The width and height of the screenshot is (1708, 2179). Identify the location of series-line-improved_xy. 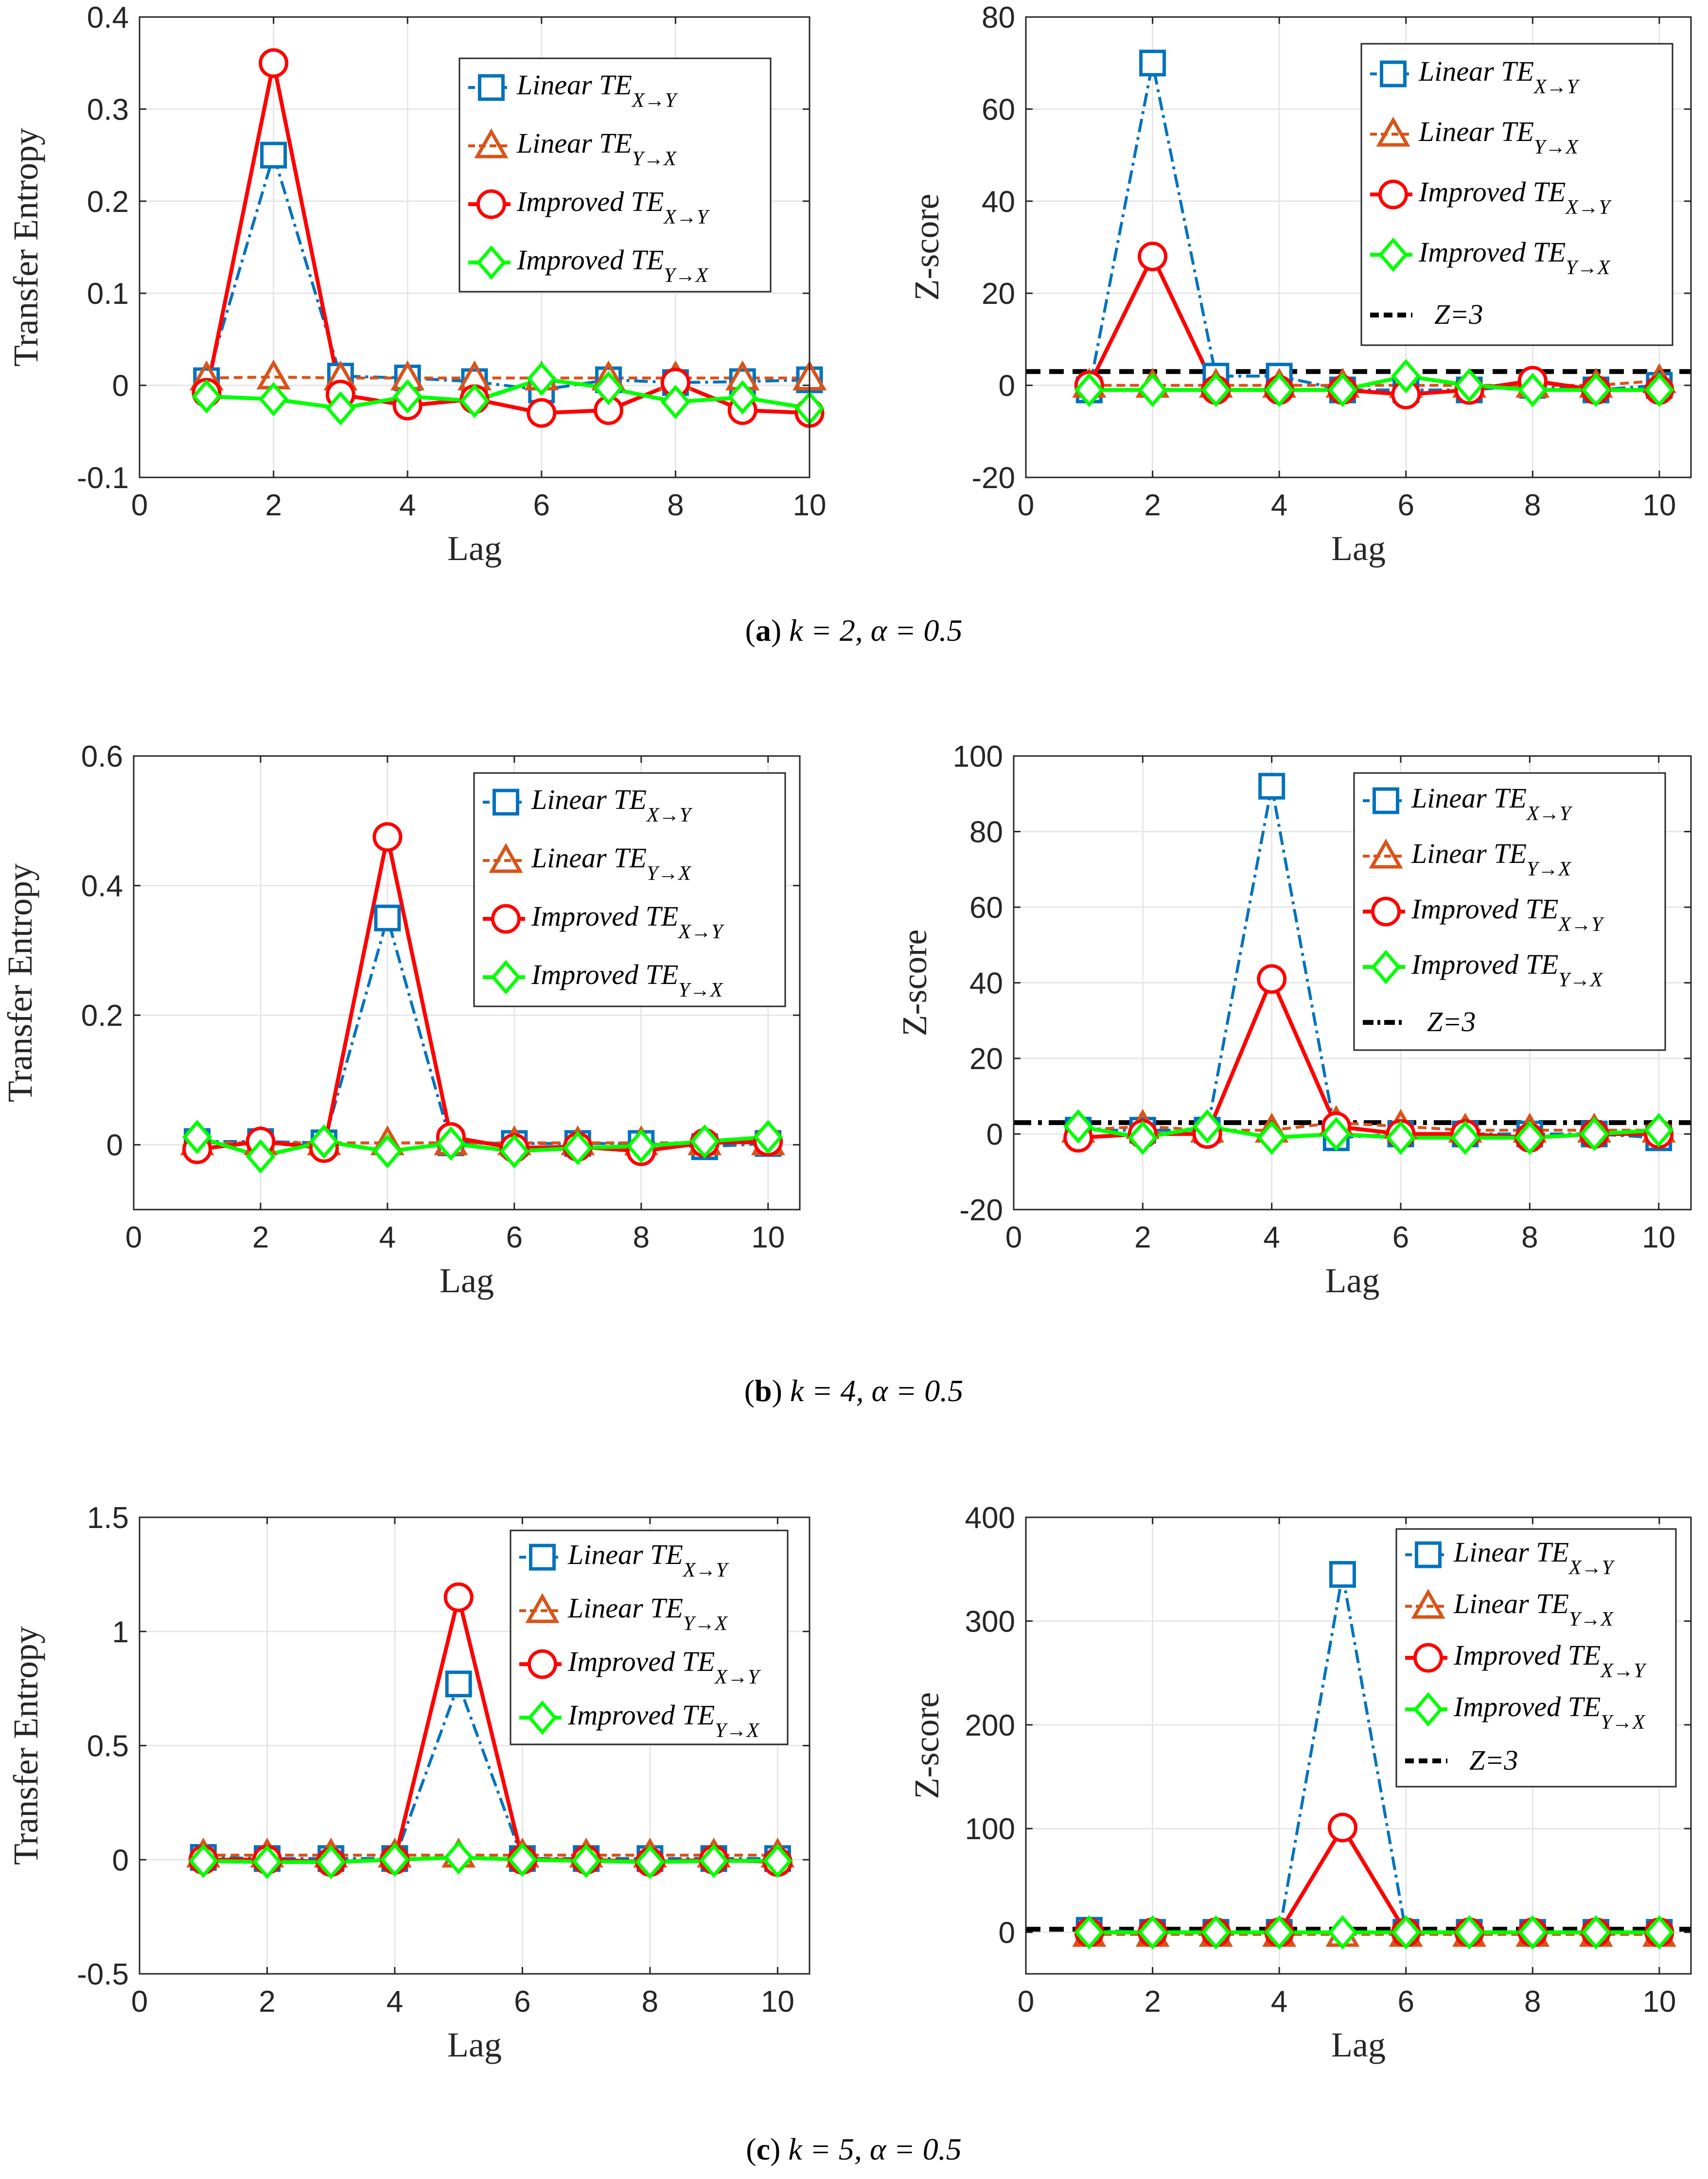
(507, 238).